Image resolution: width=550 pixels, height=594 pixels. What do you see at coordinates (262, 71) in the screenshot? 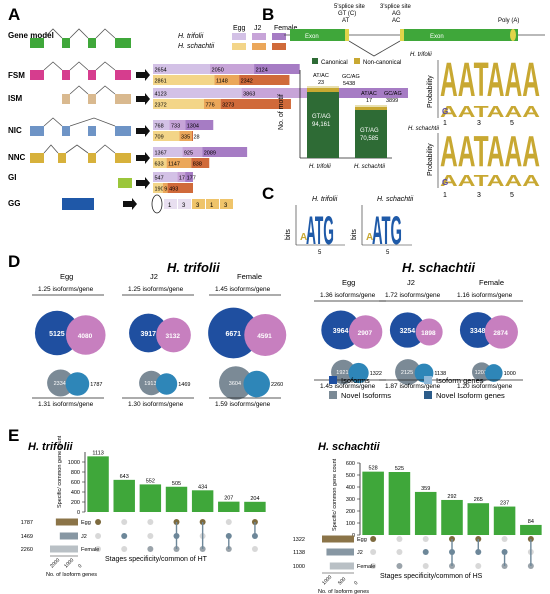
I see `ht-count-label: 2124` at bounding box center [262, 71].